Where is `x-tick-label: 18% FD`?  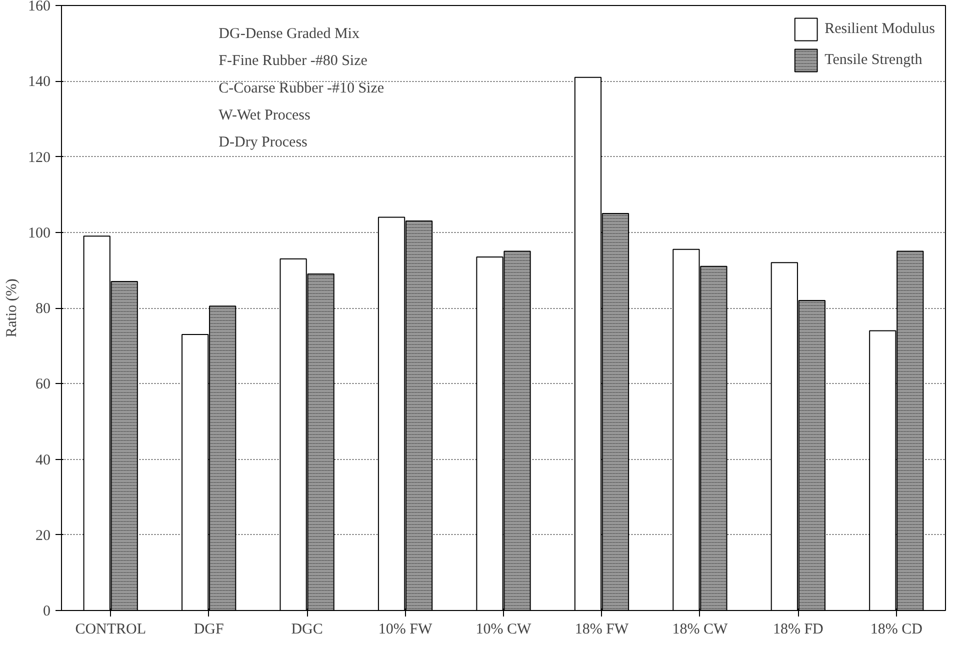
x-tick-label: 18% FD is located at coordinates (798, 630).